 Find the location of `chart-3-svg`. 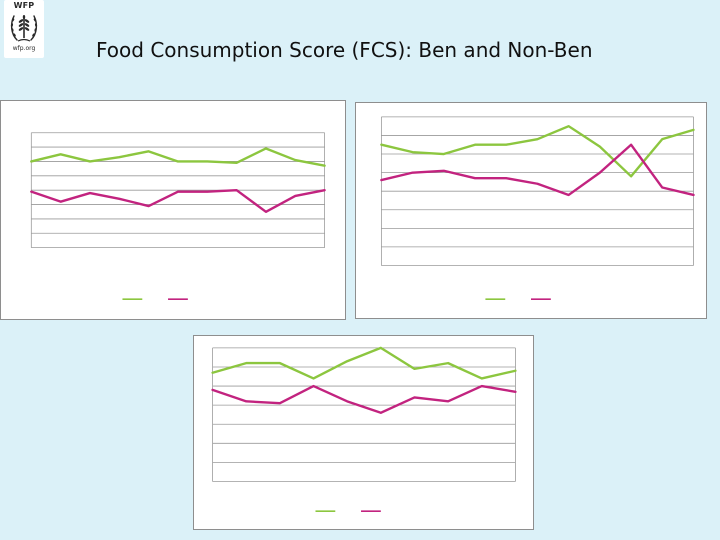

chart-3-svg is located at coordinates (364, 429).